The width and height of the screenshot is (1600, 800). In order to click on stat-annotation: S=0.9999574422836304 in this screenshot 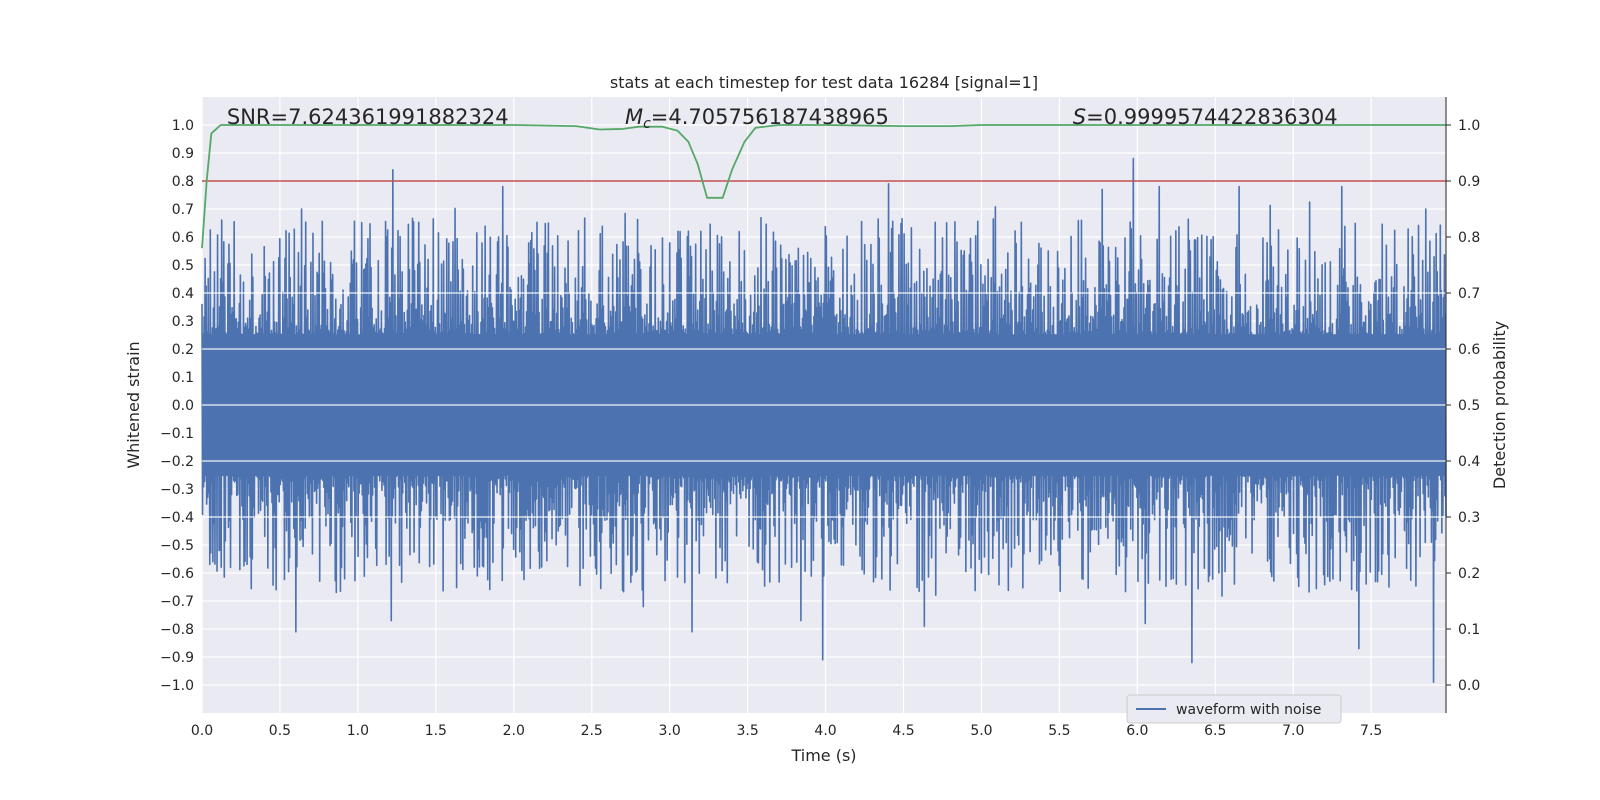, I will do `click(1205, 117)`.